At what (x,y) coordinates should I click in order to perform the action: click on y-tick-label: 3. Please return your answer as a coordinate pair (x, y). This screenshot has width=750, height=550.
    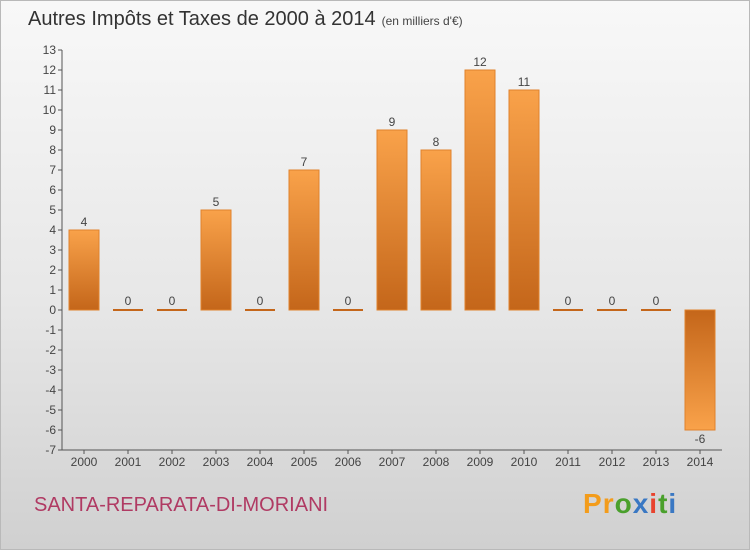
    Looking at the image, I should click on (52, 250).